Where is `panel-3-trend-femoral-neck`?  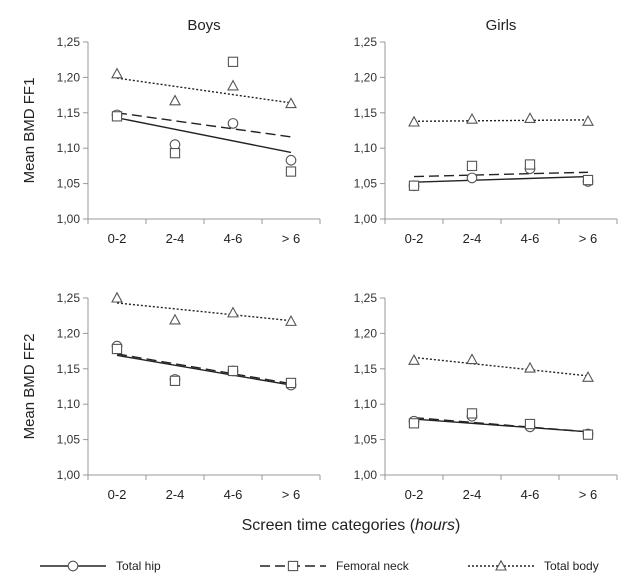
panel-3-trend-femoral-neck is located at coordinates (204, 369).